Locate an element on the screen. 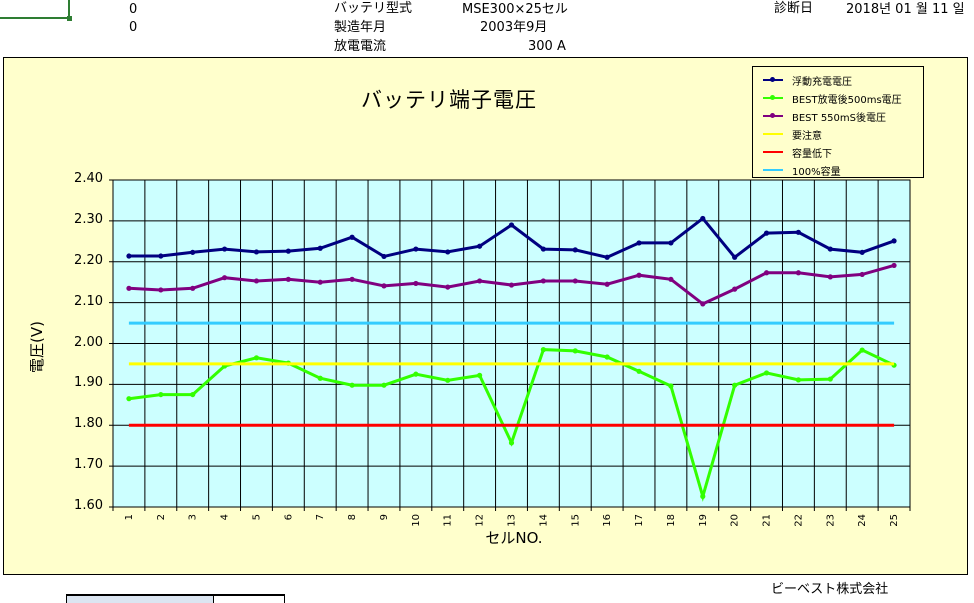 The width and height of the screenshot is (974, 603). x-tick-label: 13 is located at coordinates (512, 520).